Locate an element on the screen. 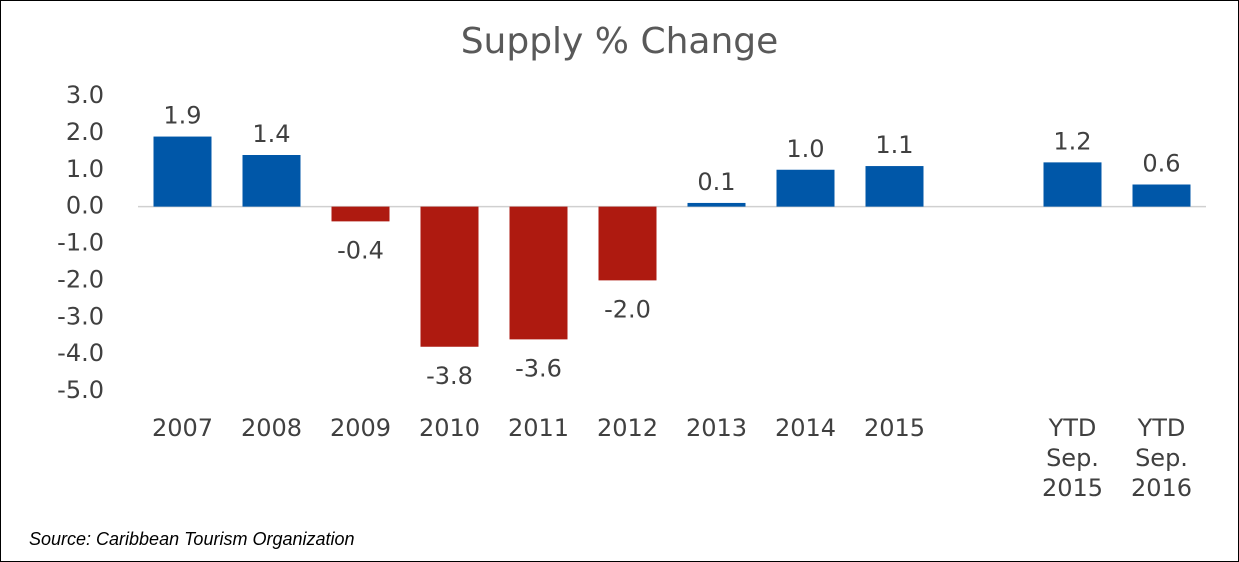 The width and height of the screenshot is (1239, 562). y-tick-label: -4.0 is located at coordinates (80, 353).